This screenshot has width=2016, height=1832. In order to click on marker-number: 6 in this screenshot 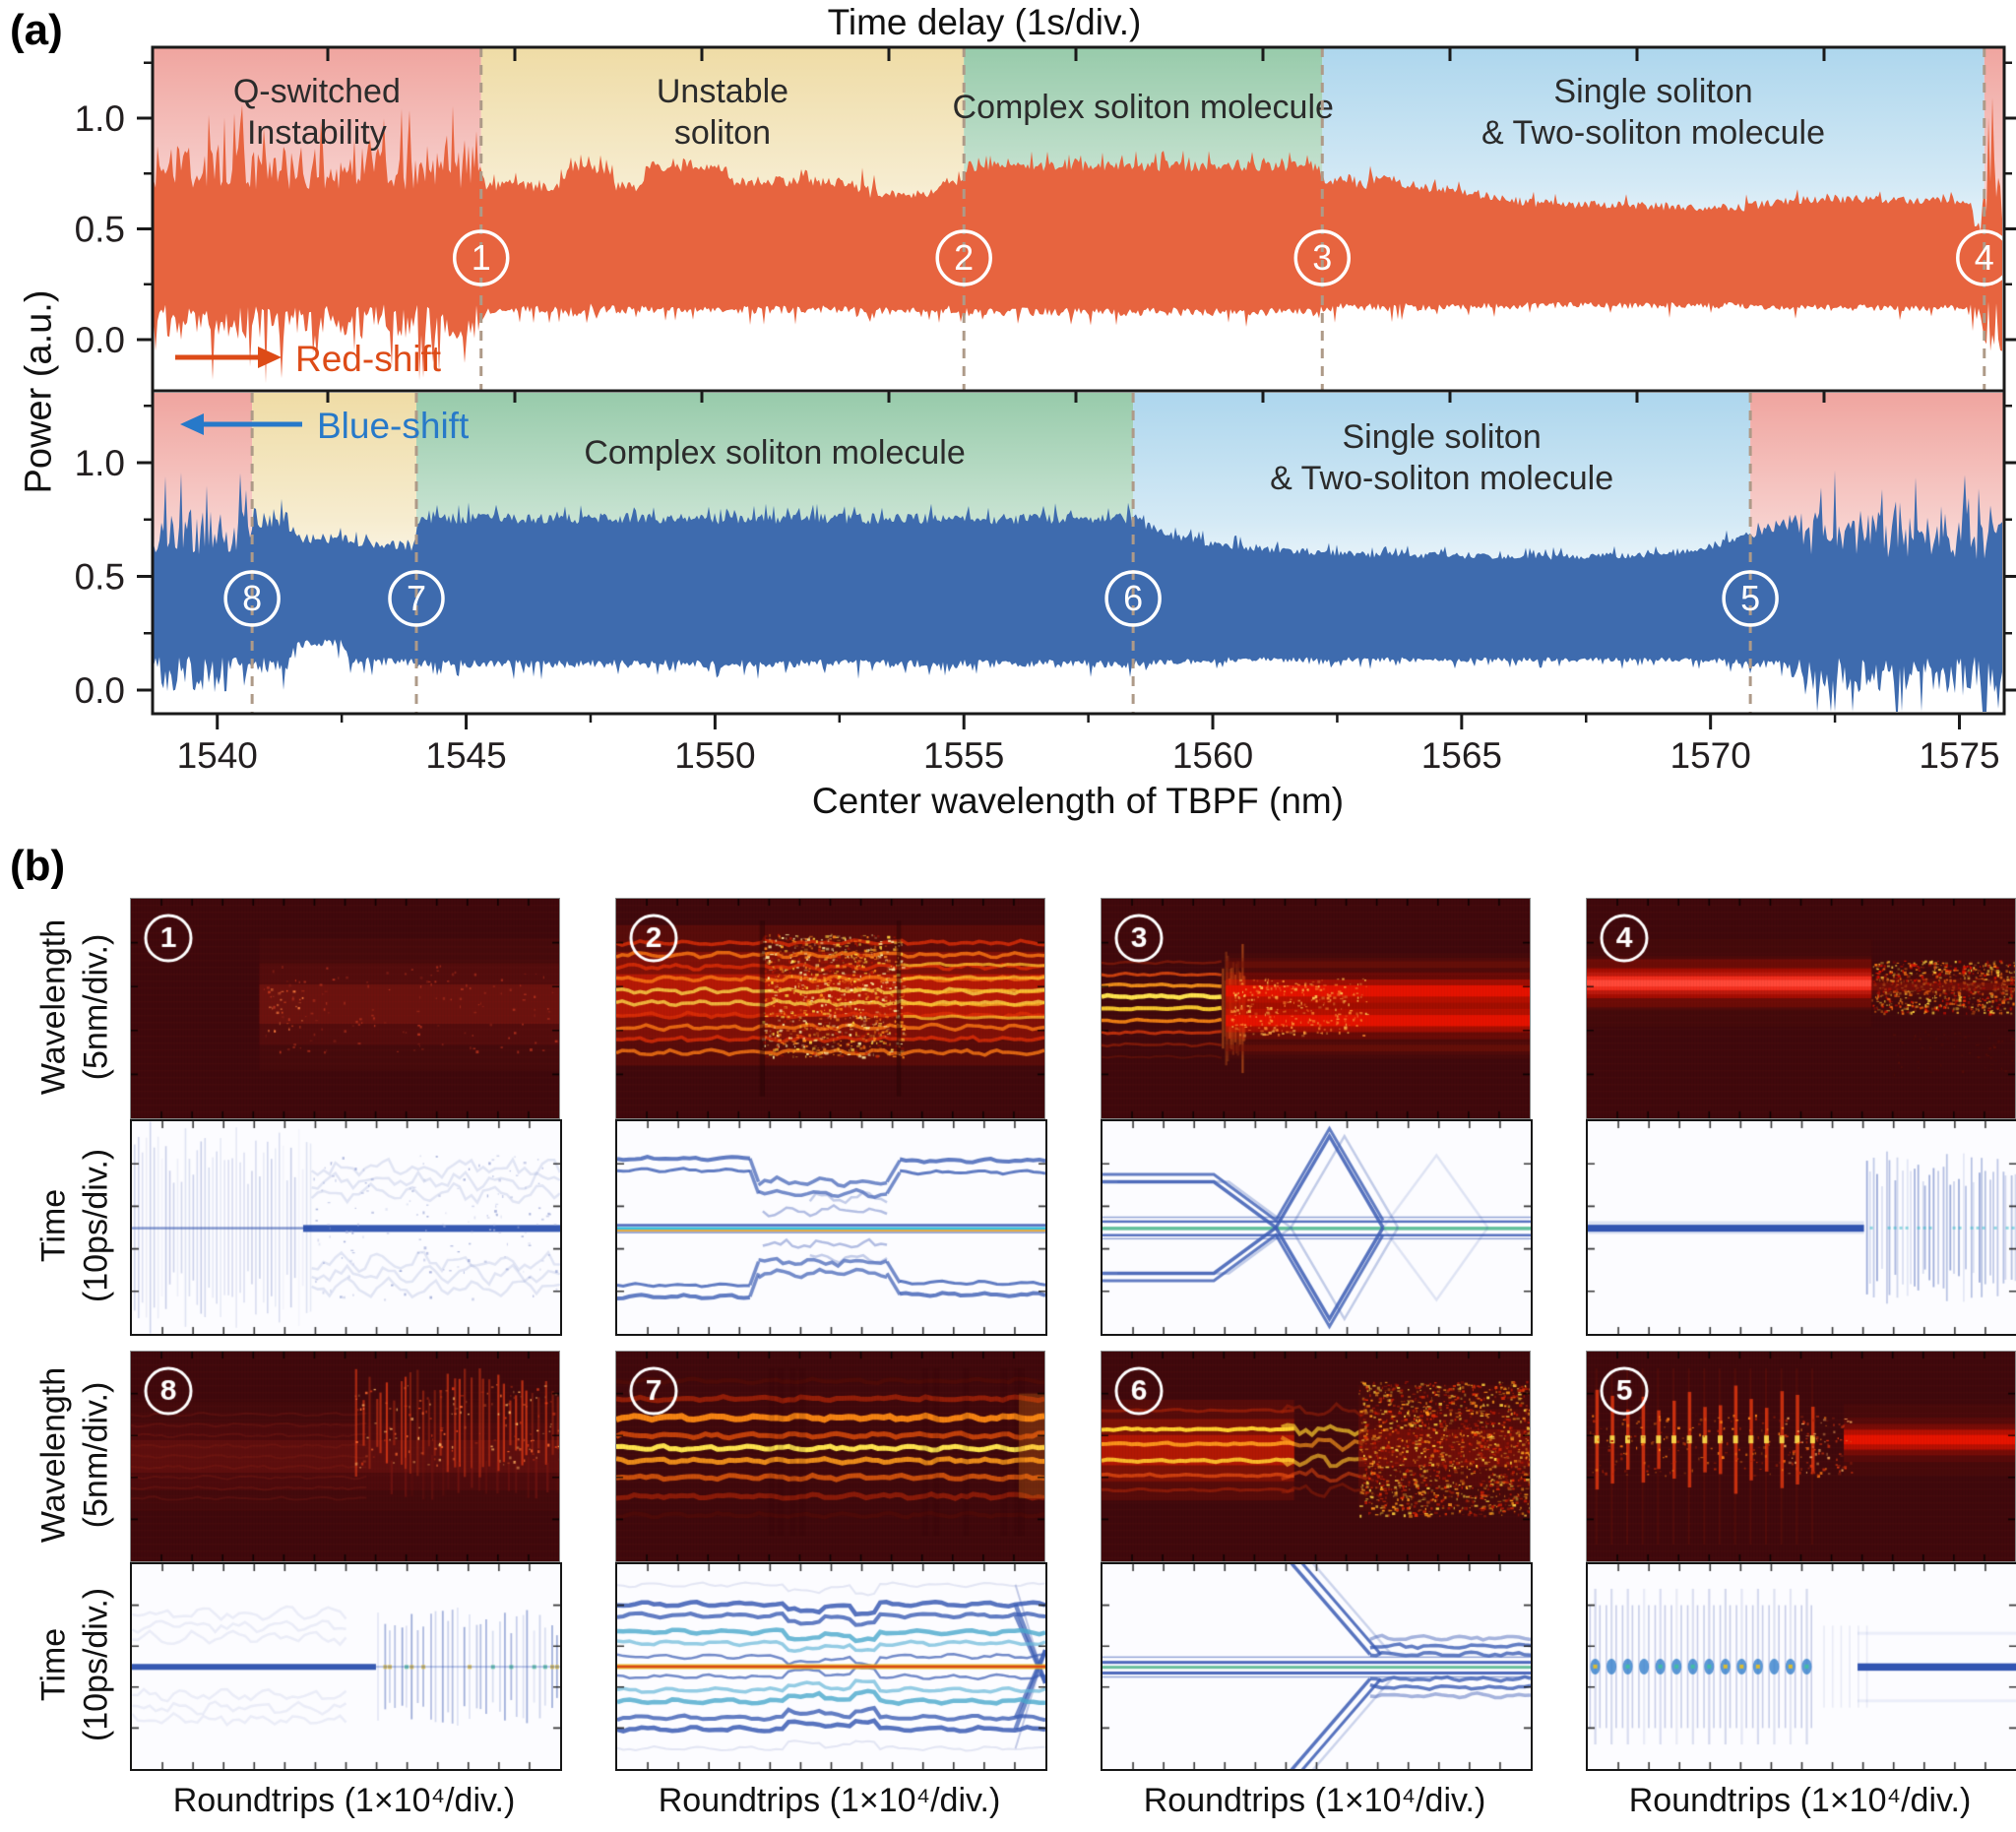, I will do `click(1133, 598)`.